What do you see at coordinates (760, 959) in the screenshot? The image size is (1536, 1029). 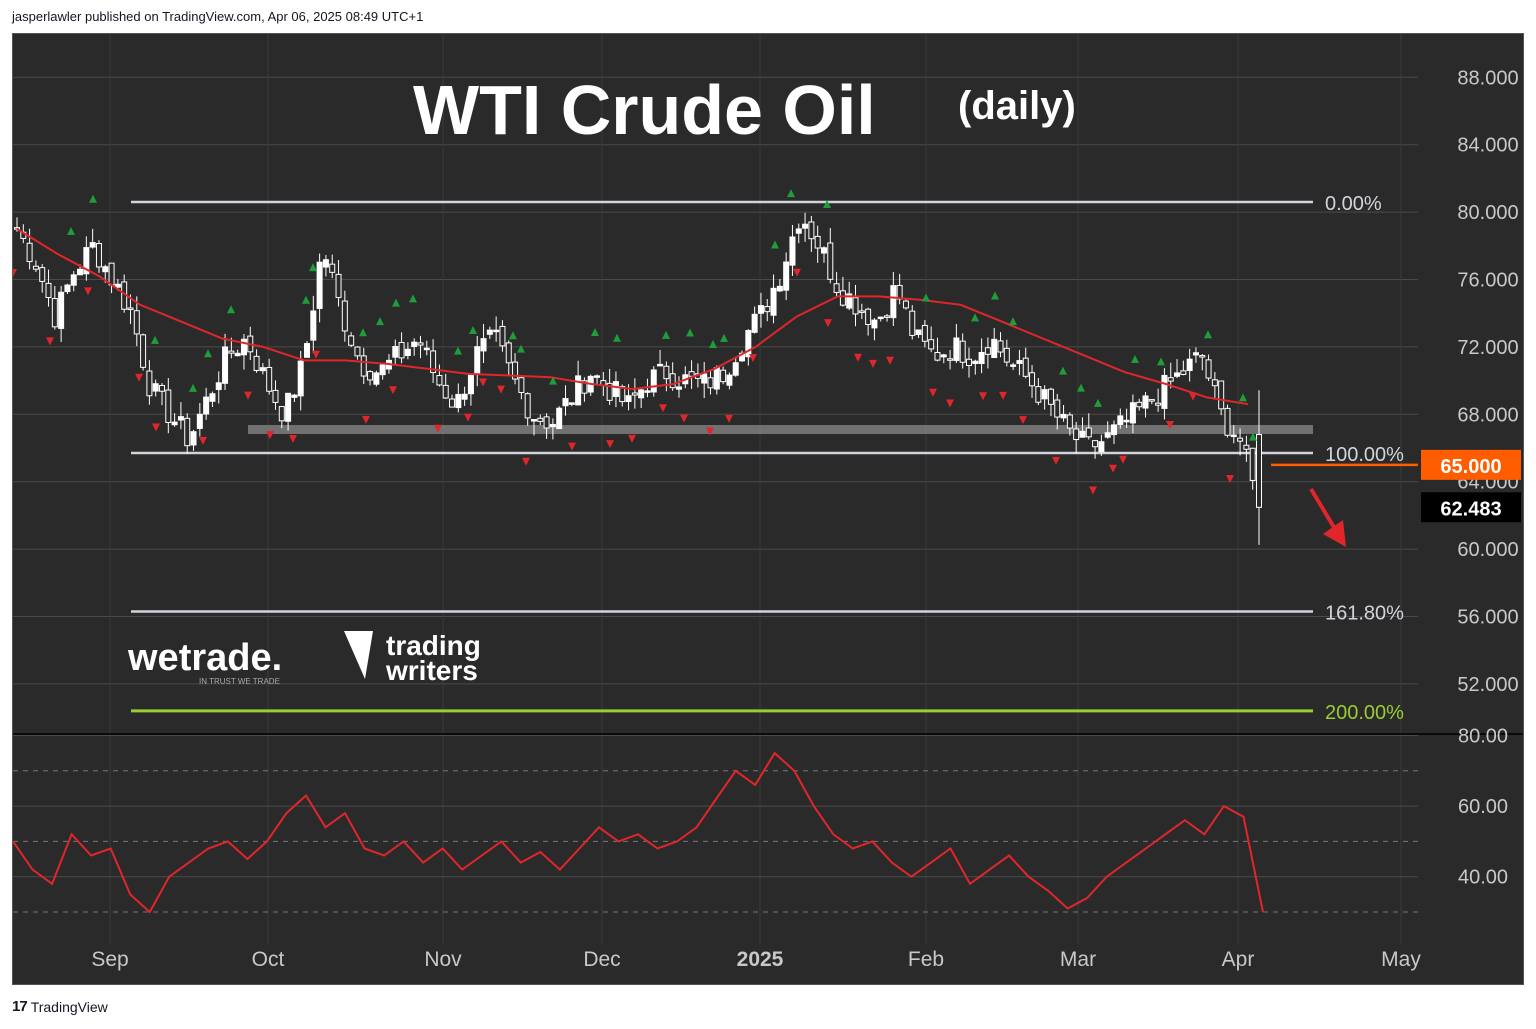 I see `time-axis-label: 2025` at bounding box center [760, 959].